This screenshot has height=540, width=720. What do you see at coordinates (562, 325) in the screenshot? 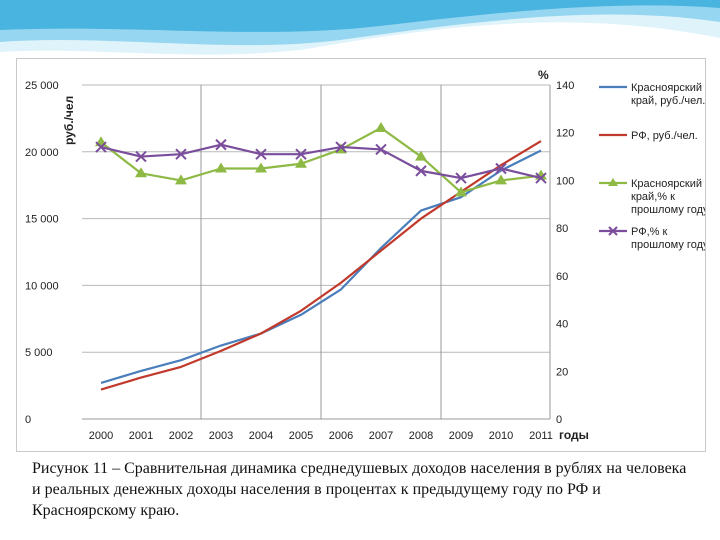
I see `y-right-tick-label: 40` at bounding box center [562, 325].